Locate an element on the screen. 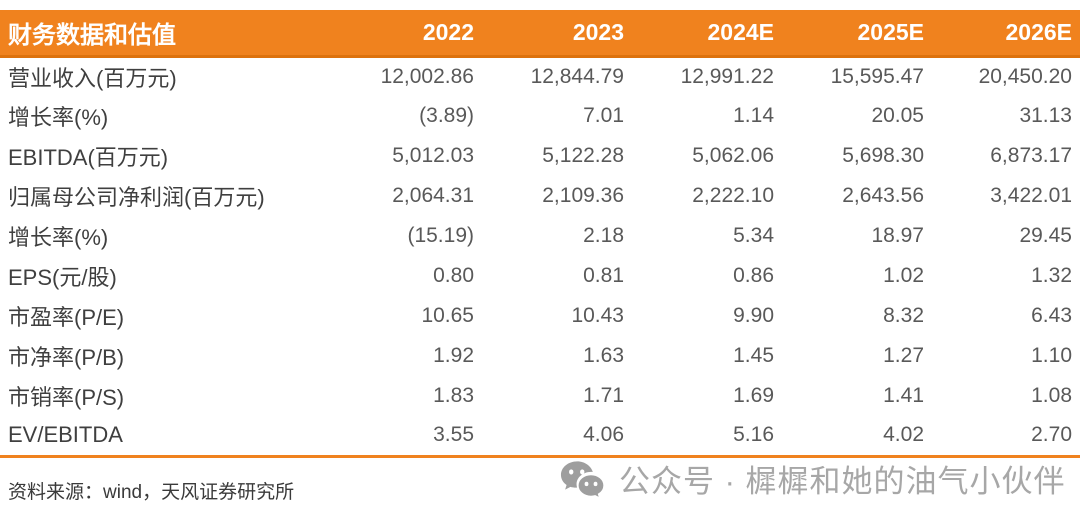 The image size is (1080, 514). table-row: 市净率(P/B) 1.92 1.63 1.45 1.27 1.10 is located at coordinates (540, 356).